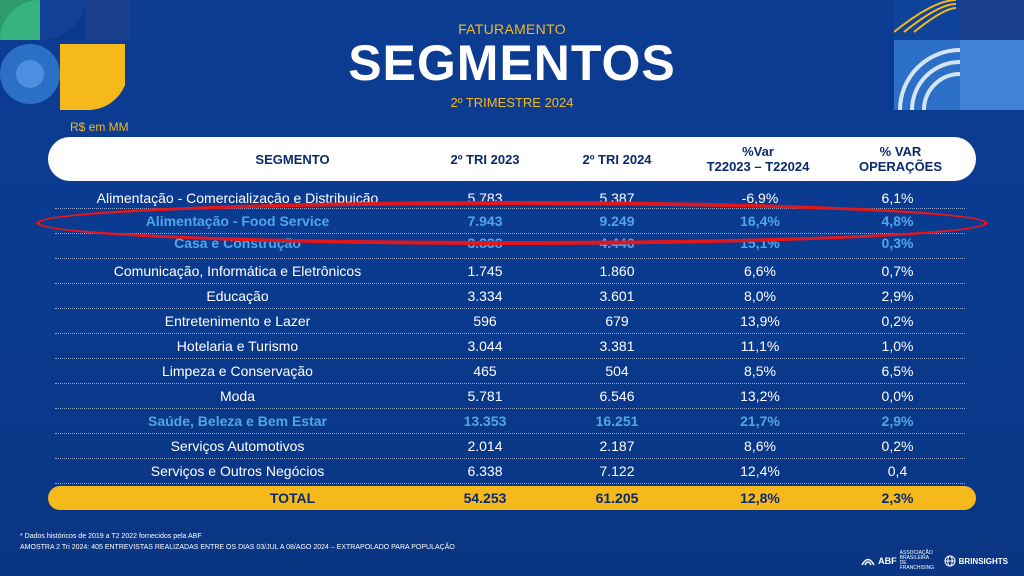 The width and height of the screenshot is (1024, 576). What do you see at coordinates (237, 396) in the screenshot?
I see `cell-segment: Moda` at bounding box center [237, 396].